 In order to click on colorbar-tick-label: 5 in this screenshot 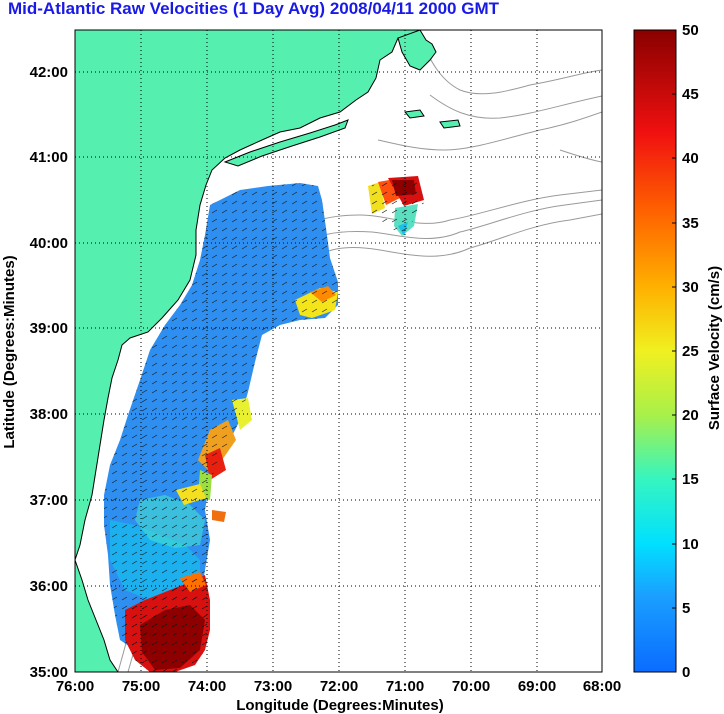, I will do `click(686, 608)`.